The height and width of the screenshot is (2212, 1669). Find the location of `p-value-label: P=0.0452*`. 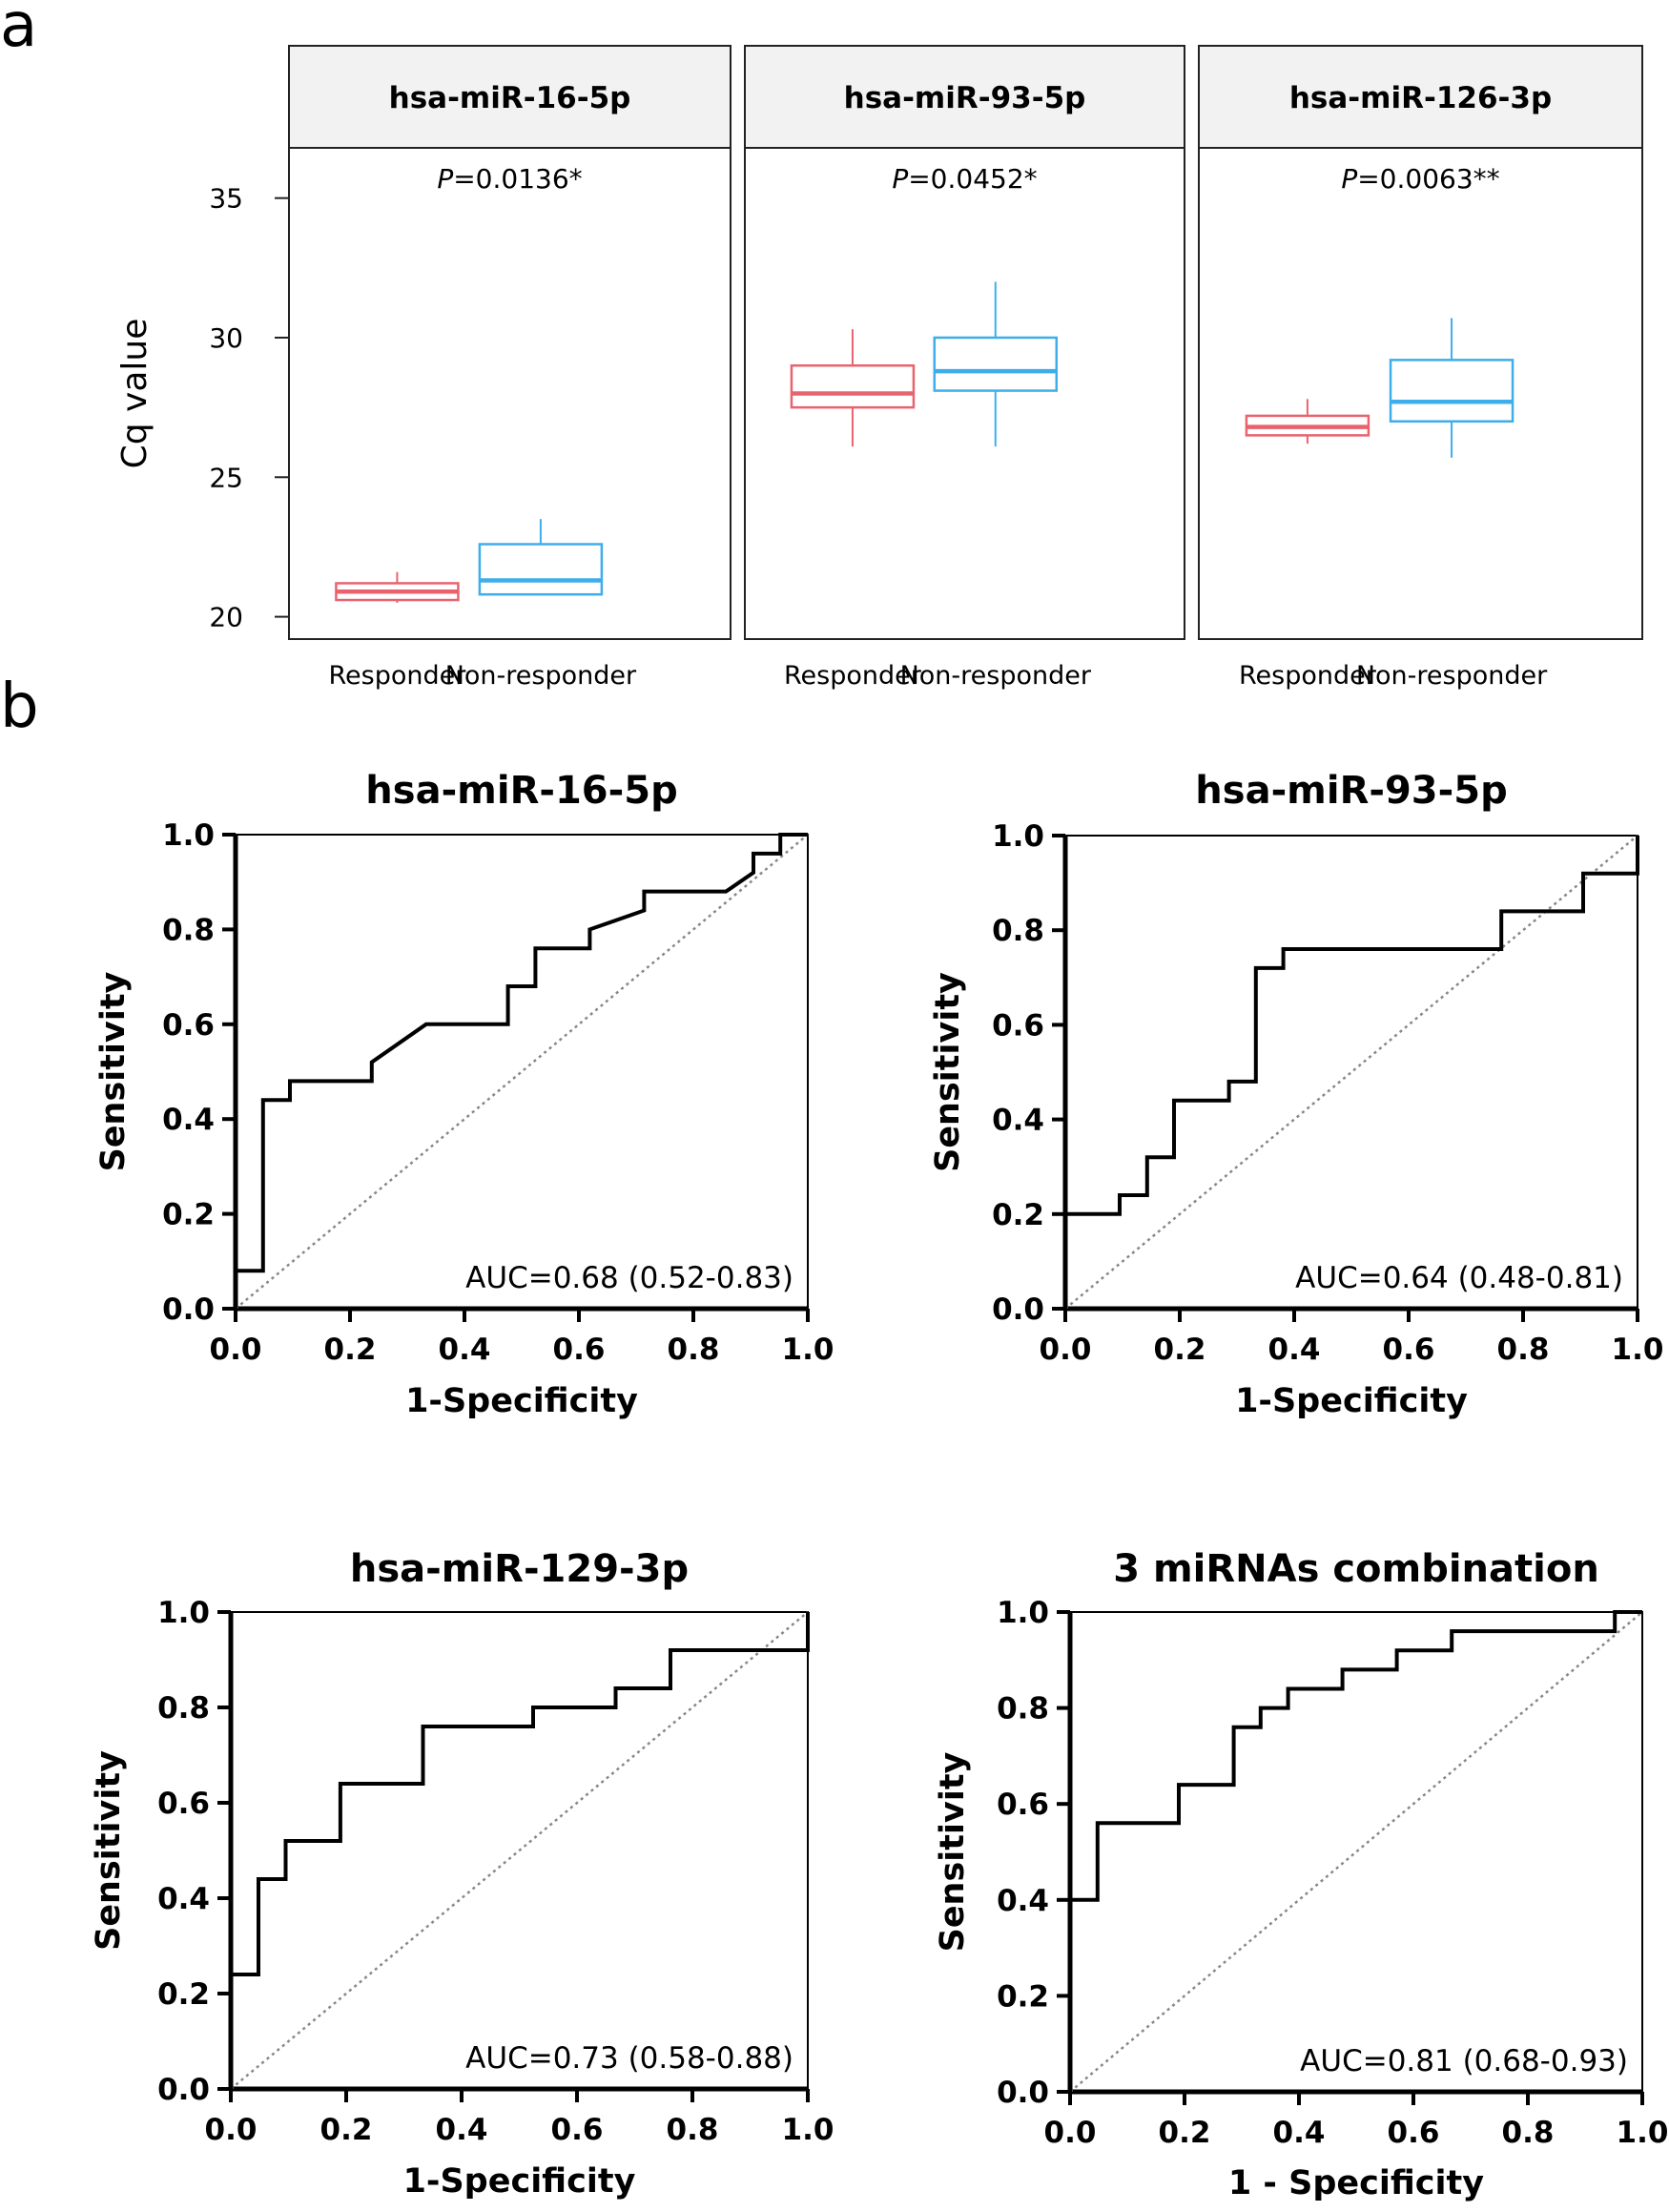

p-value-label: P=0.0452* is located at coordinates (964, 179).